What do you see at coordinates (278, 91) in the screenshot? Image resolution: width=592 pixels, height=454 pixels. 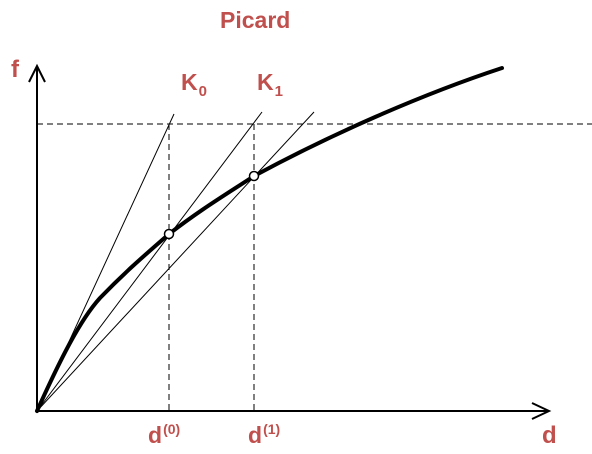 I see `tangent-label-k1-sub: 1` at bounding box center [278, 91].